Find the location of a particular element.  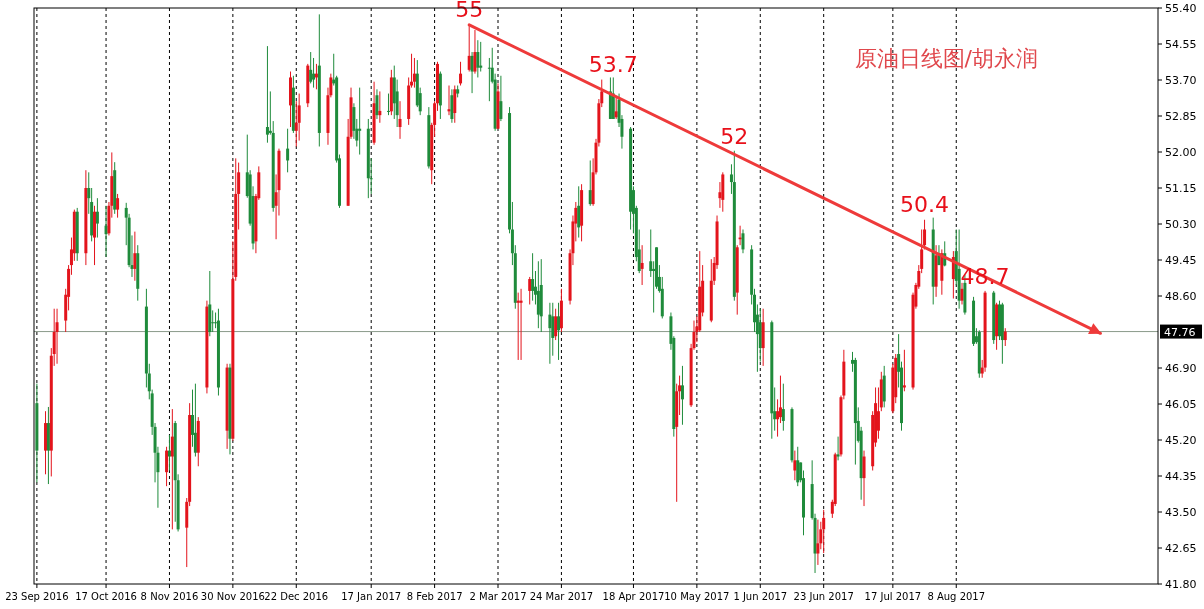

ref-line: 47.76 is located at coordinates (617, 331).